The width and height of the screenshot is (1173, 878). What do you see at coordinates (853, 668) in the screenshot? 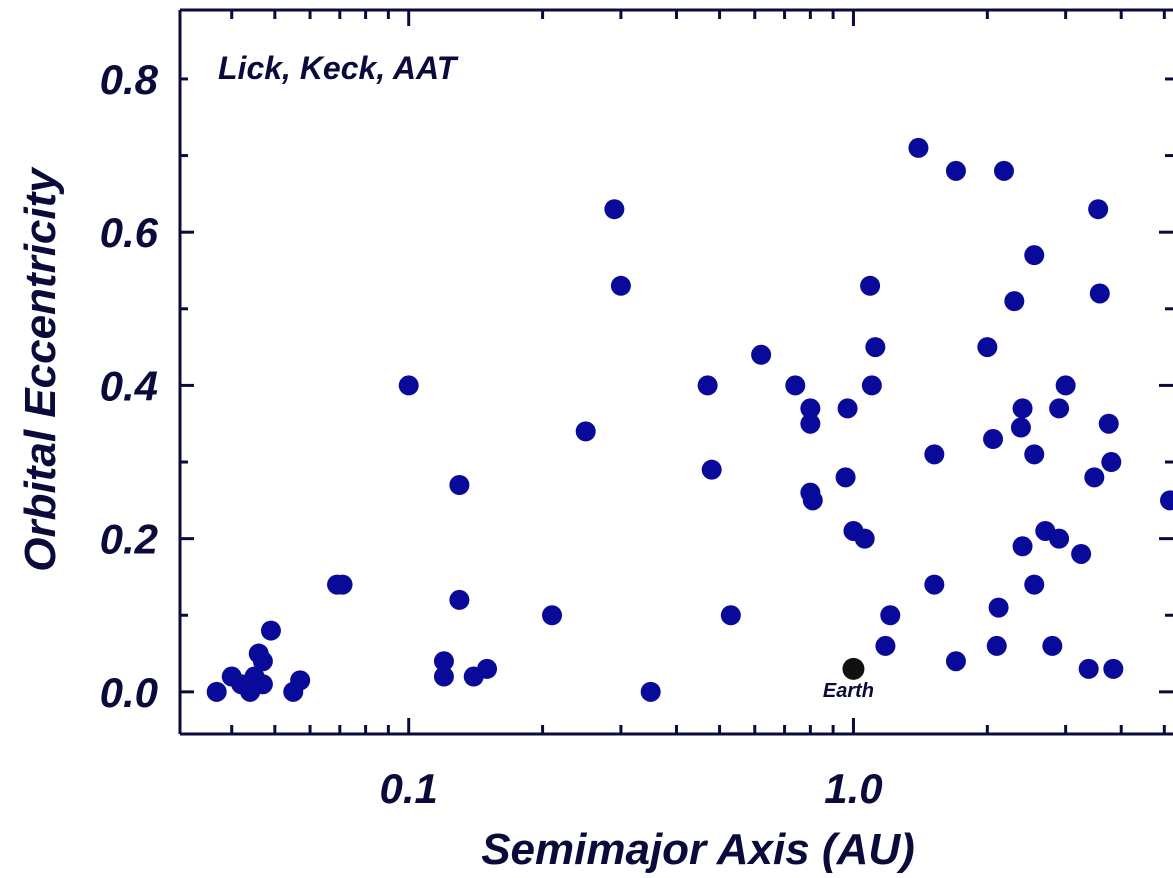
I see `earth-point` at bounding box center [853, 668].